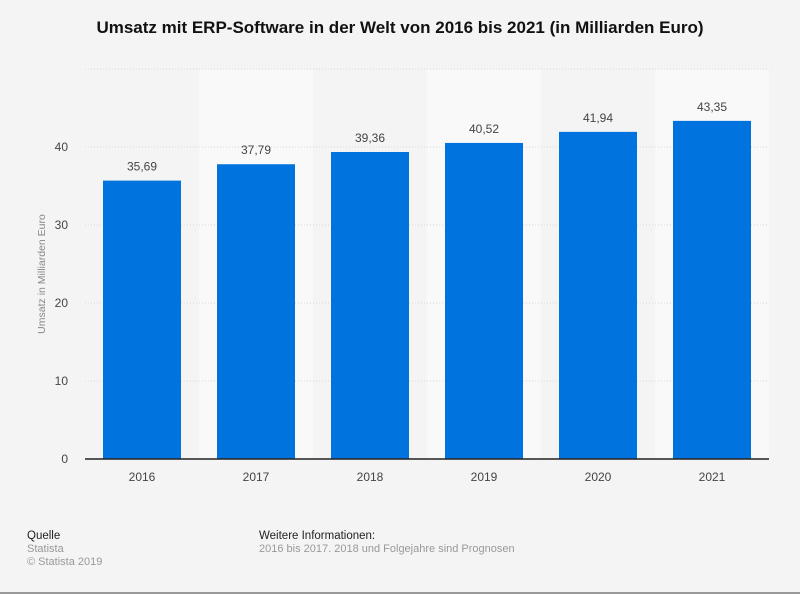 This screenshot has width=800, height=594. Describe the element at coordinates (598, 118) in the screenshot. I see `data-label: 41,94` at that location.